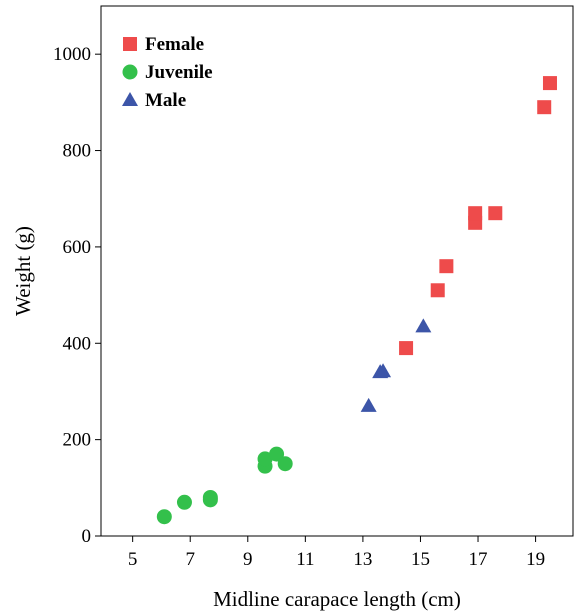  I want to click on y-tick-label: 1000, so click(72, 54).